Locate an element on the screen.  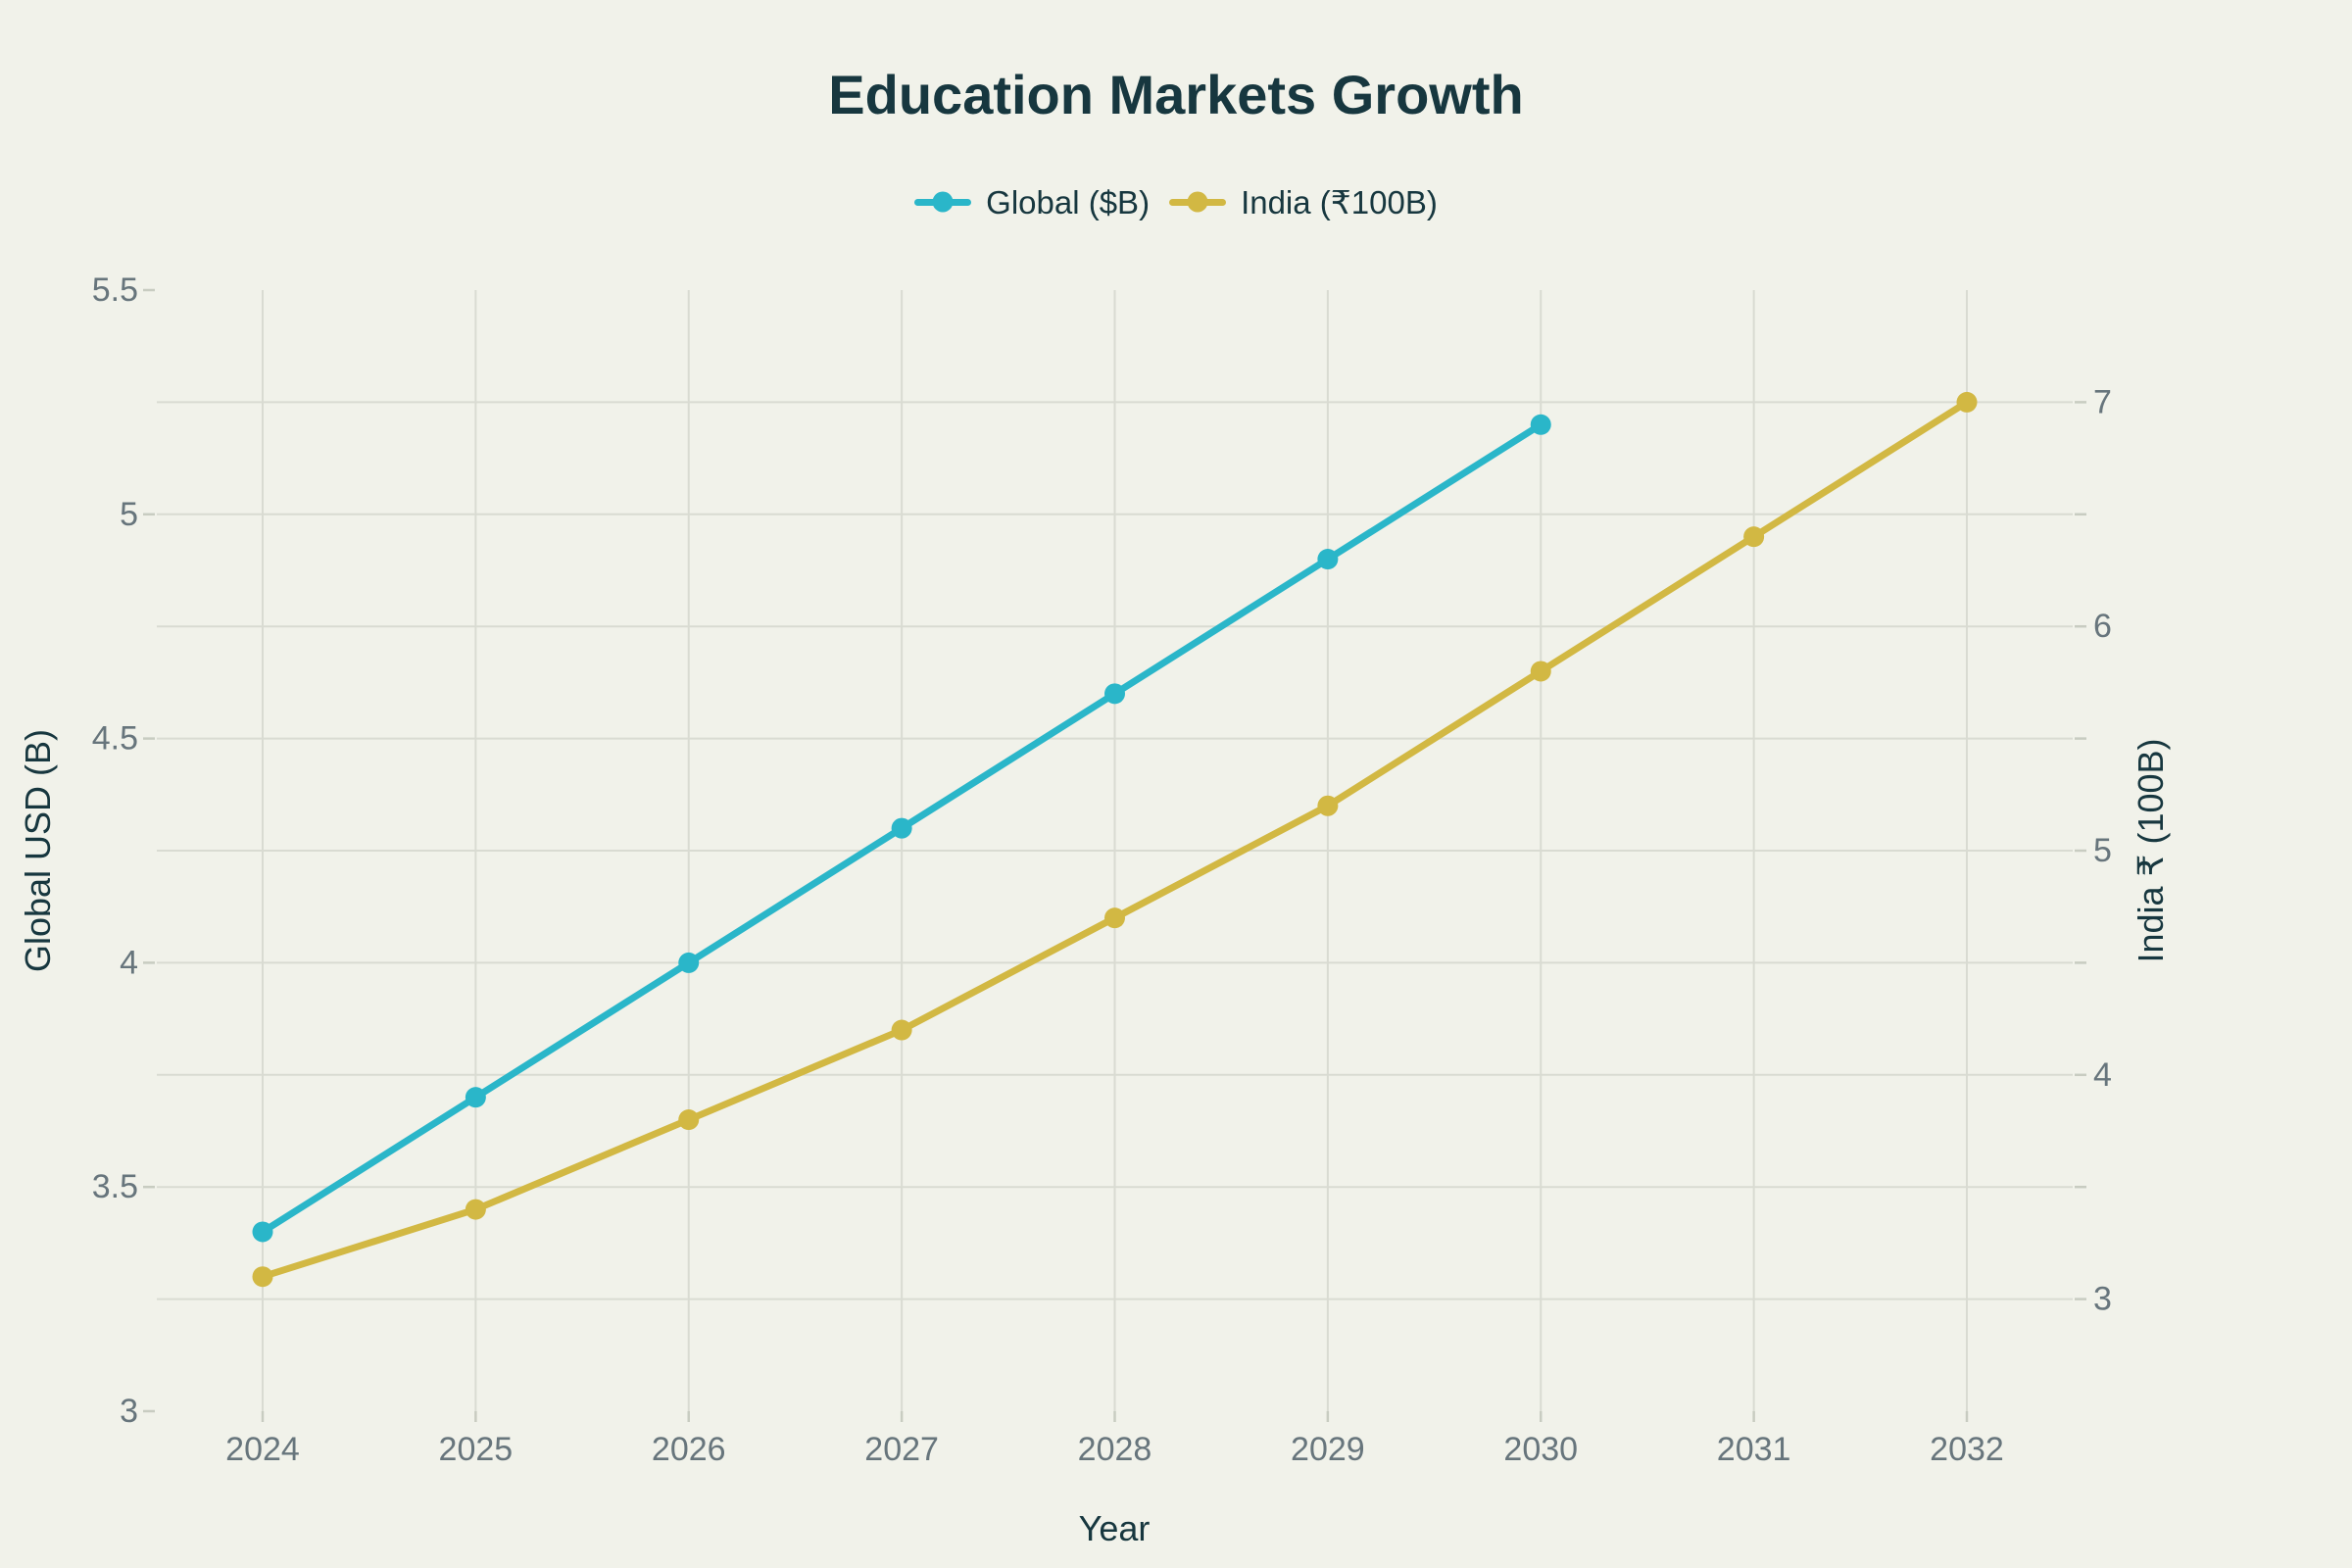
x-axis-tick-label: 2029 is located at coordinates (1328, 1449).